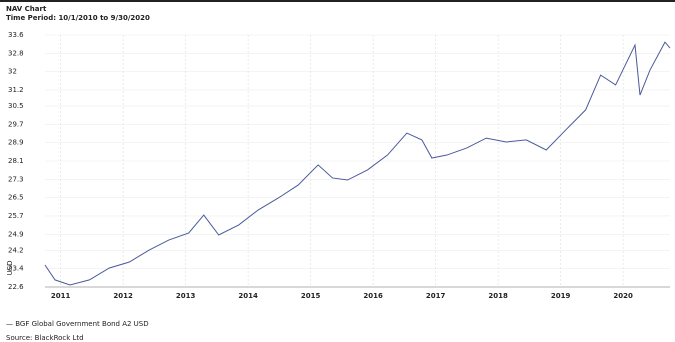  What do you see at coordinates (77, 324) in the screenshot?
I see `legend-entry: — BGF Global Government Bond A2 USD` at bounding box center [77, 324].